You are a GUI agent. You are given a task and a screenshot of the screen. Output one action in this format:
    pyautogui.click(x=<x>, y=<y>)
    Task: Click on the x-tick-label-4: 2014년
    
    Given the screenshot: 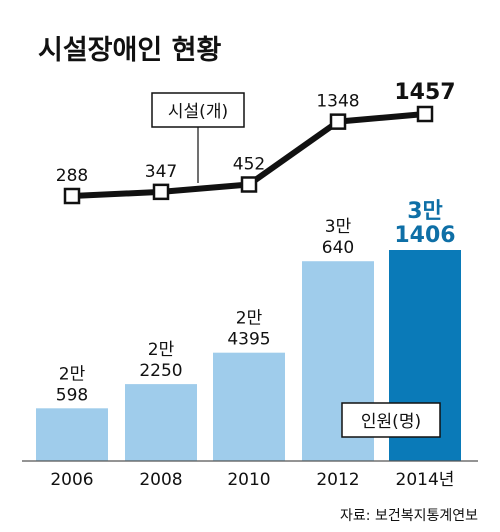 What is the action you would take?
    pyautogui.click(x=425, y=480)
    